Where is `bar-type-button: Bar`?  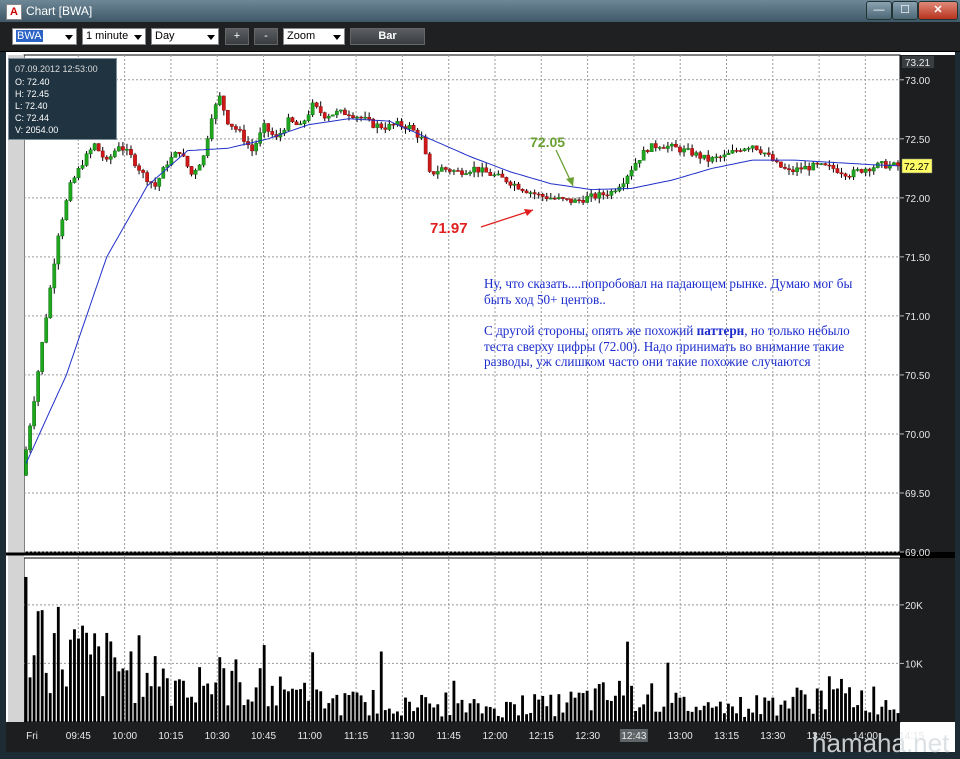 bar-type-button: Bar is located at coordinates (387, 36).